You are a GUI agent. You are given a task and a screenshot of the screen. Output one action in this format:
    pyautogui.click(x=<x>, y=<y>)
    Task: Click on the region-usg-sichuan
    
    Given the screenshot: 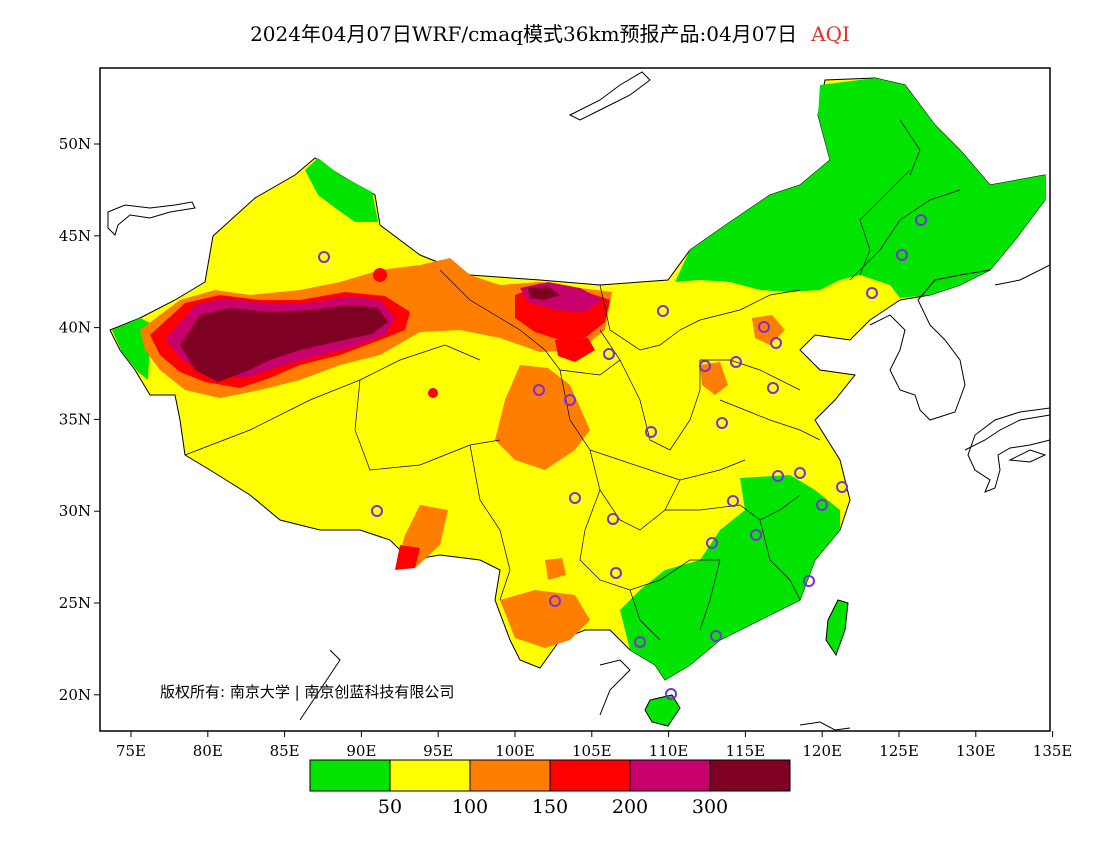 What is the action you would take?
    pyautogui.click(x=542, y=417)
    